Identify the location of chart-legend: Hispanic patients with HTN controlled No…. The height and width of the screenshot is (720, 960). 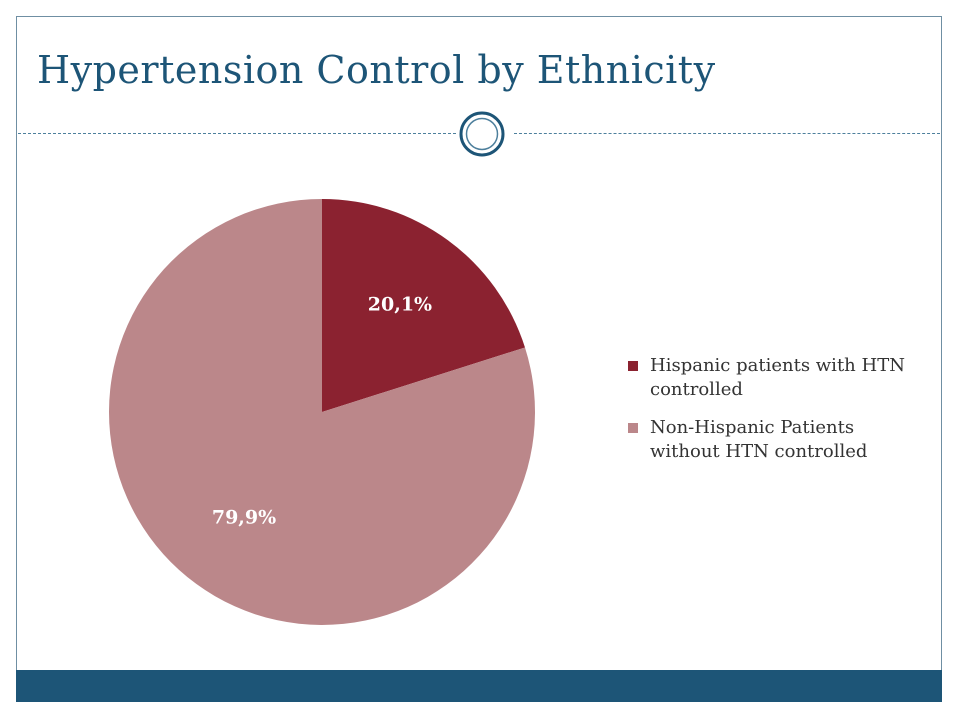
(778, 416).